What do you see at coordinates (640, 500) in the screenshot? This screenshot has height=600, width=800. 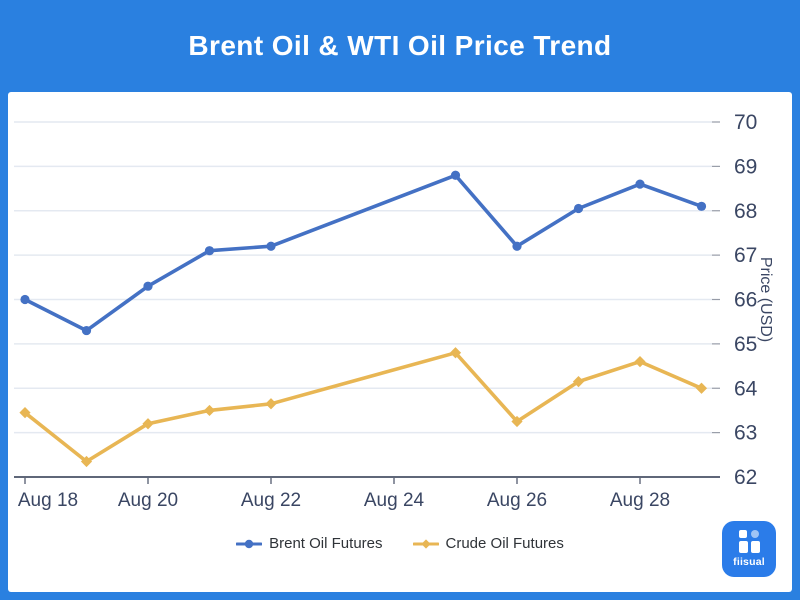 I see `x-axis-label: Aug 28` at bounding box center [640, 500].